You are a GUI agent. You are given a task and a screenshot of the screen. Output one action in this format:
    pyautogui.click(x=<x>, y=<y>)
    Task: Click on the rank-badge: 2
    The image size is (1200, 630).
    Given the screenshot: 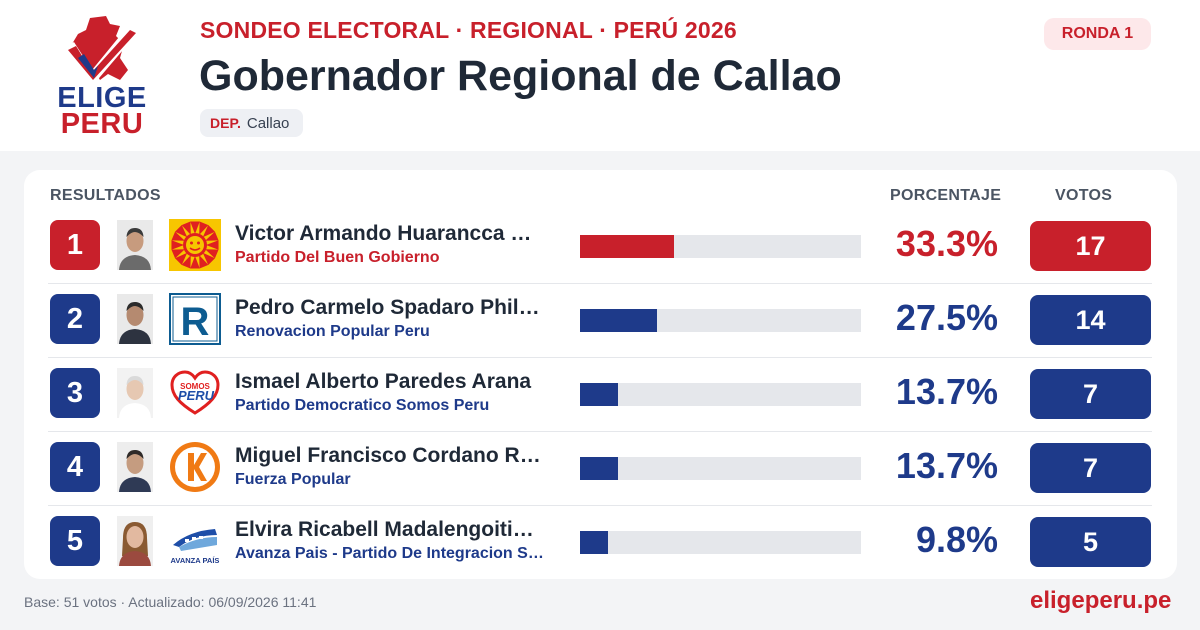 What is the action you would take?
    pyautogui.click(x=75, y=319)
    